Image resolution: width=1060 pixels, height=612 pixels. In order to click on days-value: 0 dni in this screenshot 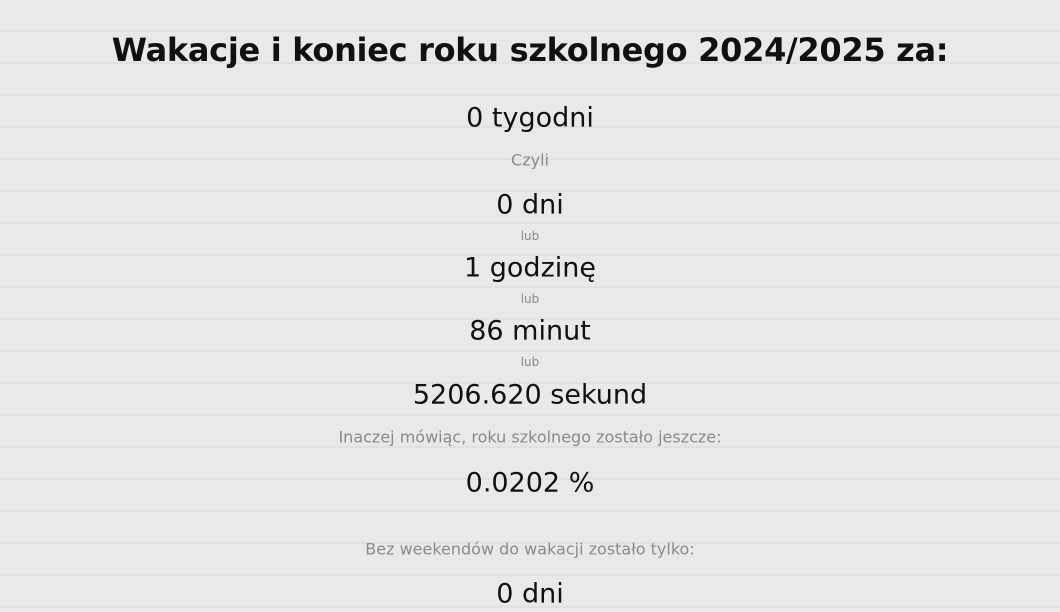, I will do `click(530, 205)`.